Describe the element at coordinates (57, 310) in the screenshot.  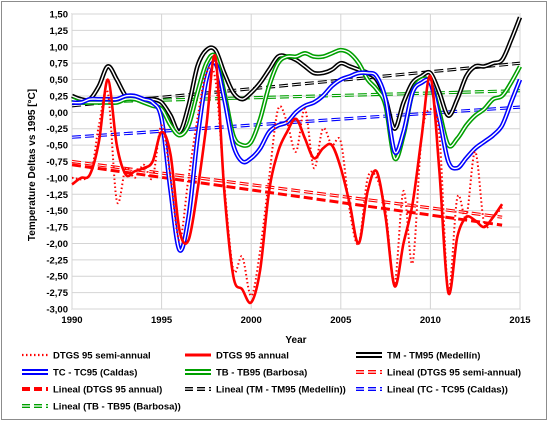
I see `y-tick-label: -3,00` at that location.